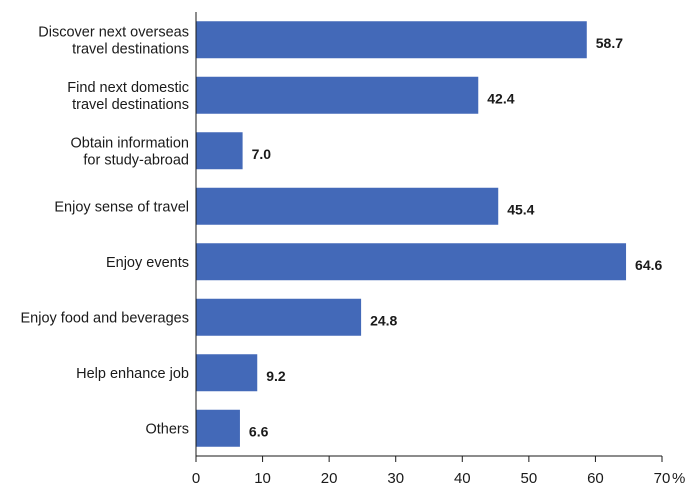 The width and height of the screenshot is (693, 494). What do you see at coordinates (662, 478) in the screenshot?
I see `x-tick-label: 70` at bounding box center [662, 478].